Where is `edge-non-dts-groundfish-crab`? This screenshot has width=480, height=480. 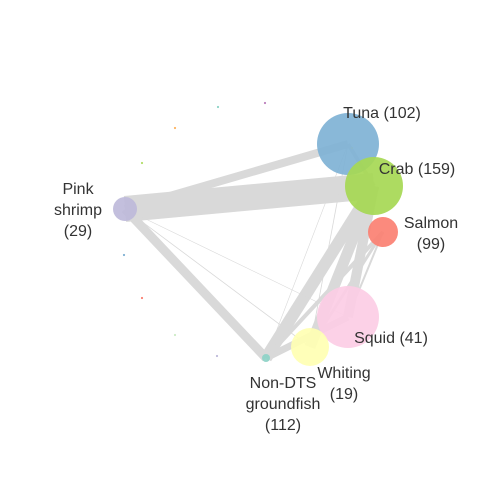
edge-non-dts-groundfish-crab is located at coordinates (320, 272).